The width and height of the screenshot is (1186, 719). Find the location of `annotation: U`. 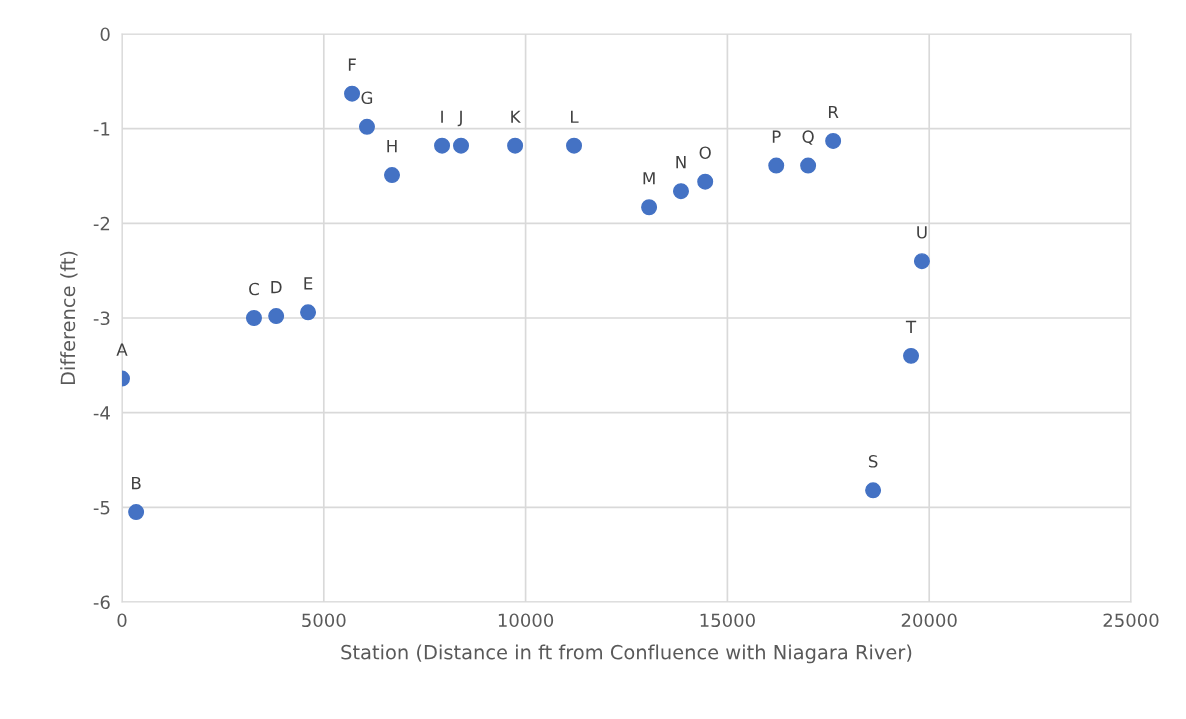

annotation: U is located at coordinates (922, 232).